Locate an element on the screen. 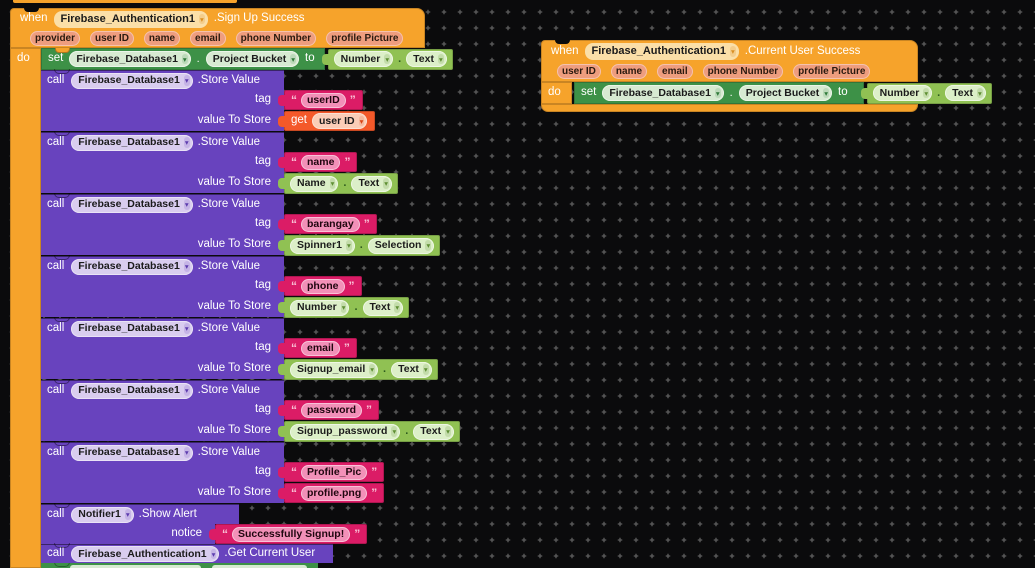 This screenshot has width=1035, height=568. text-field: phone is located at coordinates (323, 286).